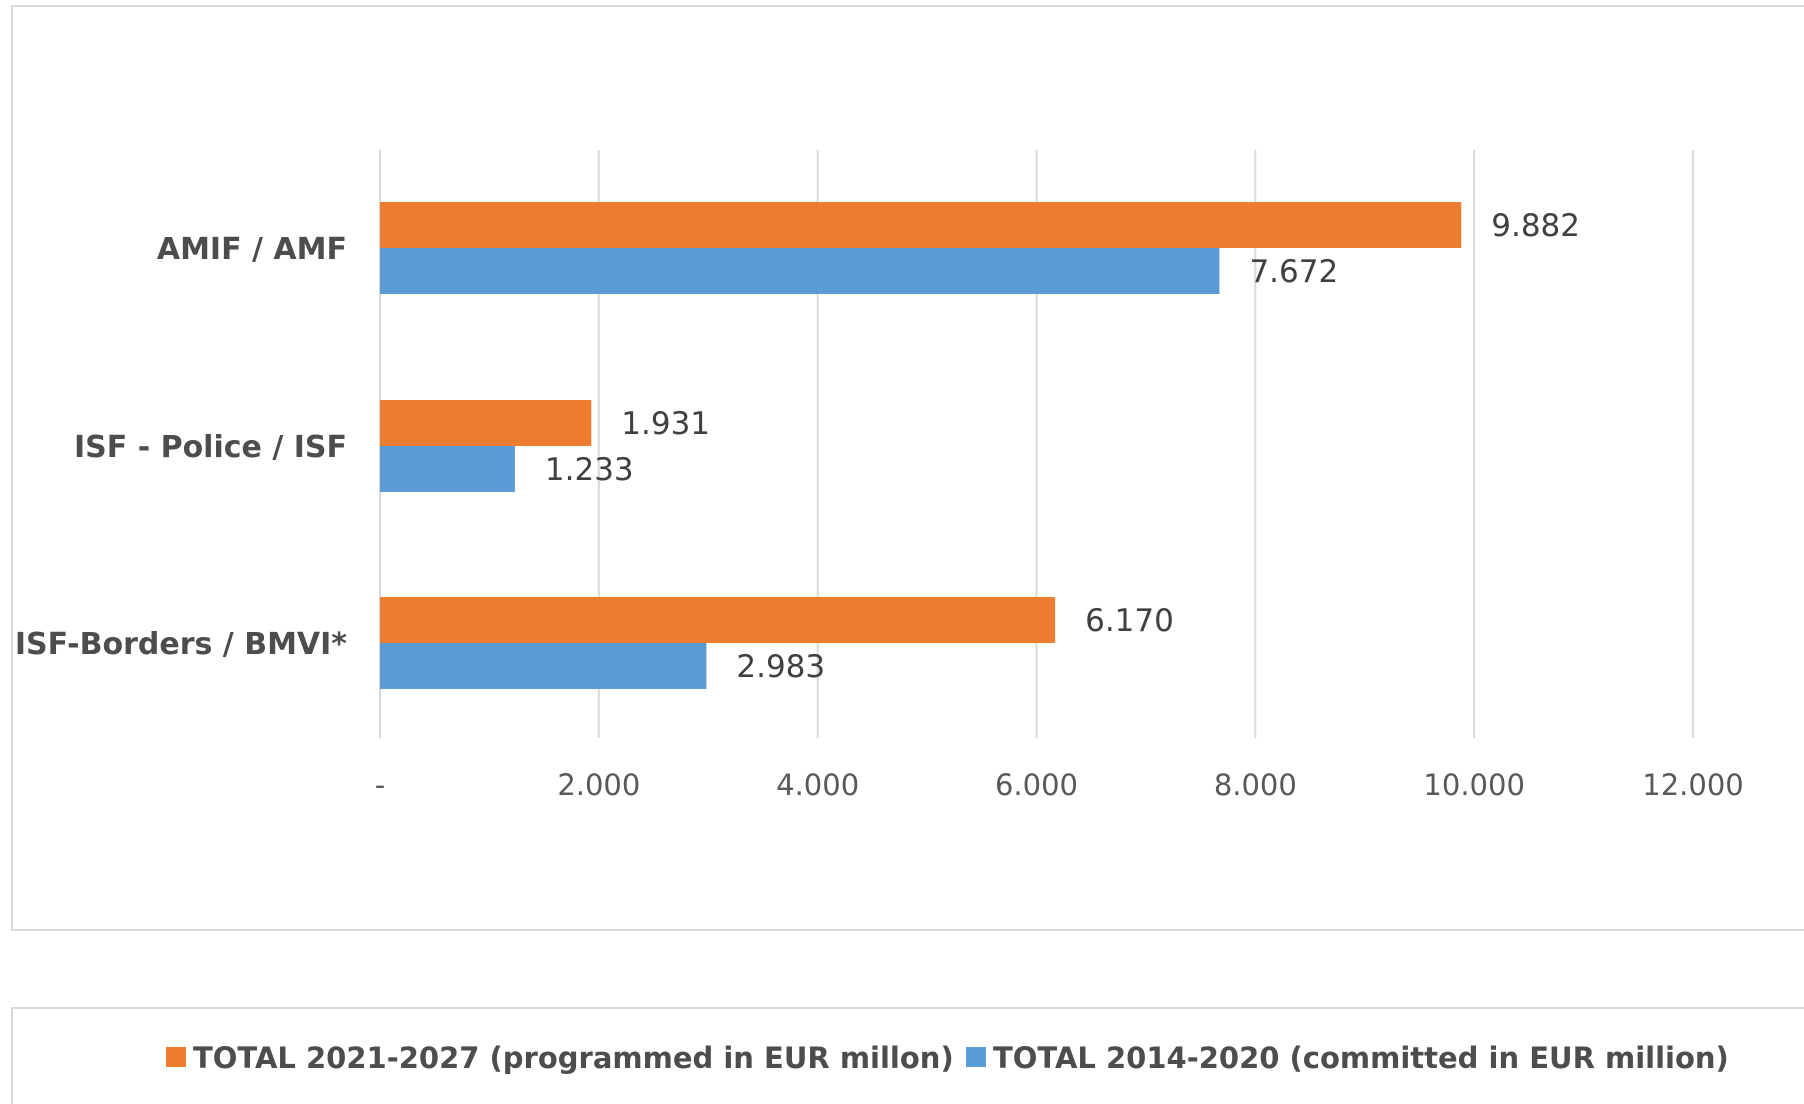 The image size is (1804, 1104). I want to click on category-label-0: AMIF / AMF, so click(252, 249).